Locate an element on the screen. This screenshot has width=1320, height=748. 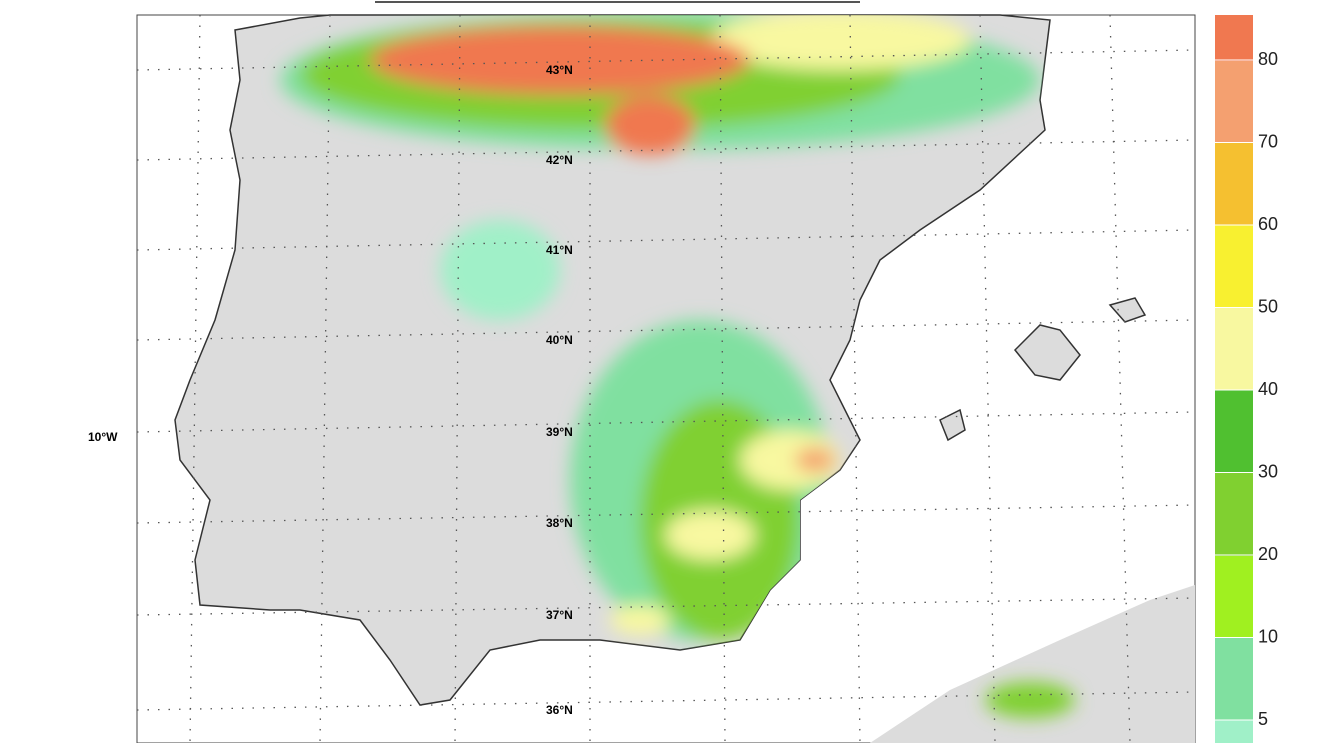
legend-label: 20 is located at coordinates (1268, 554).